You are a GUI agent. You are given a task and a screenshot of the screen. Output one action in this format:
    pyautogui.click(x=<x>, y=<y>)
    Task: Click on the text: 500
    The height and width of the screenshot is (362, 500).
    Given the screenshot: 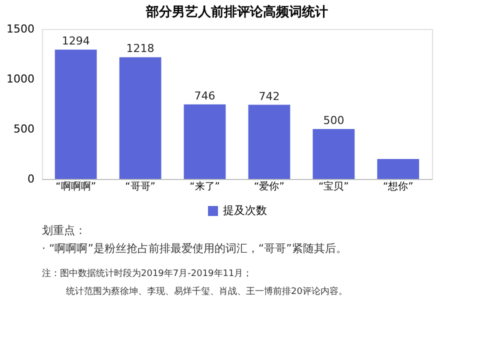 What is the action you would take?
    pyautogui.click(x=333, y=120)
    